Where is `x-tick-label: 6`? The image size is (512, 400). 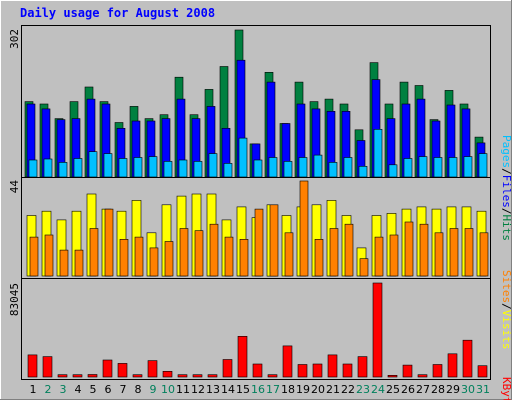
x-tick-label: 6 is located at coordinates (108, 389).